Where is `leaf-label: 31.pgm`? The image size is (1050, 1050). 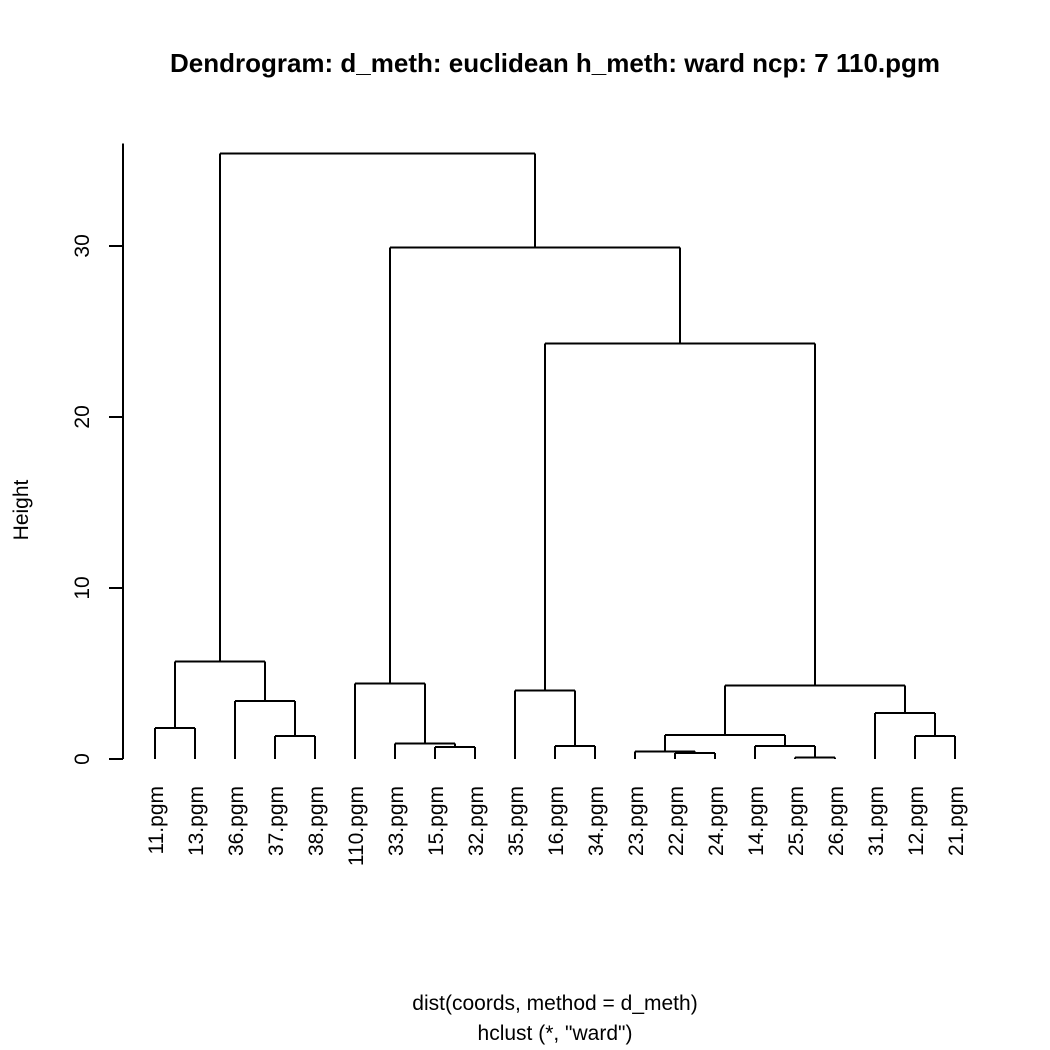 leaf-label: 31.pgm is located at coordinates (876, 821).